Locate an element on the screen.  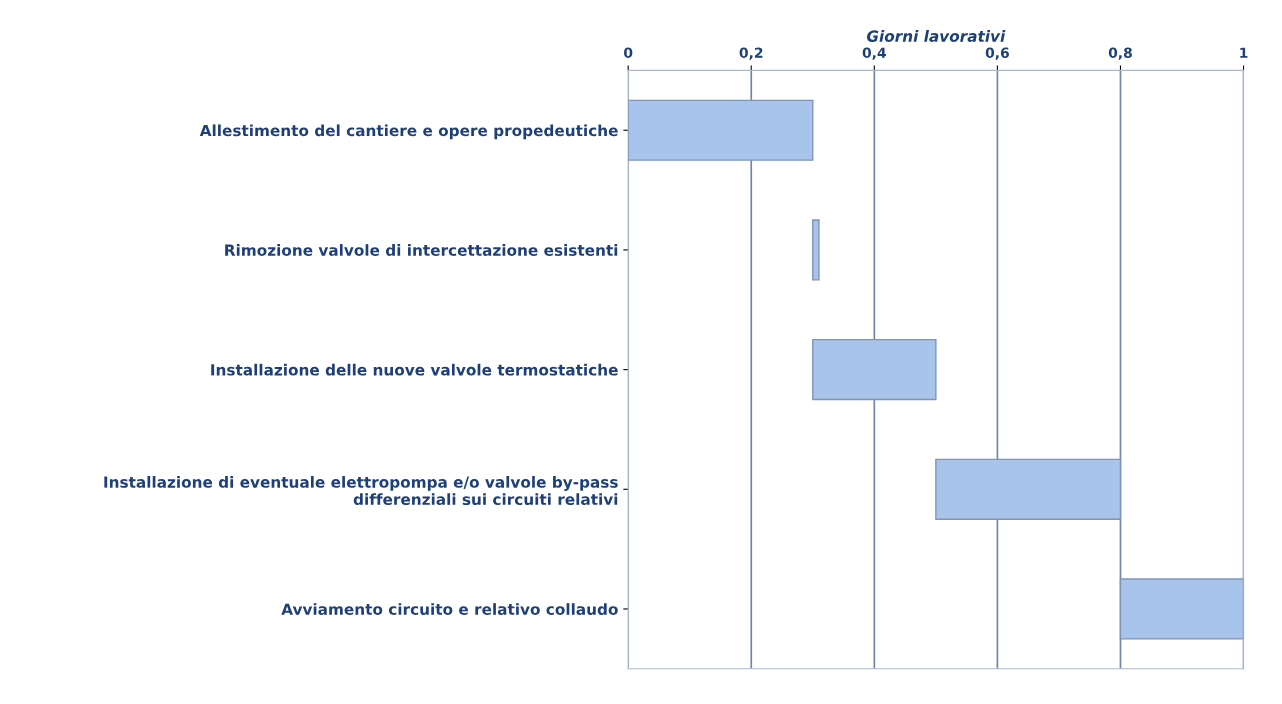
y-tick-label: Rimozione valvole di intercettazione esistenti is located at coordinates (421, 250).